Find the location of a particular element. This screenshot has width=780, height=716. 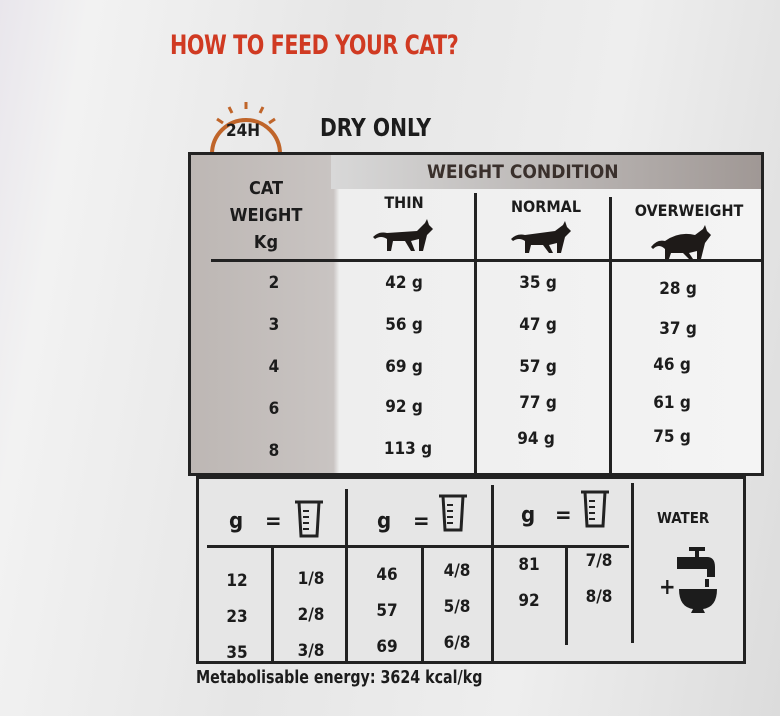

normal-cell: 35 g is located at coordinates (538, 283).